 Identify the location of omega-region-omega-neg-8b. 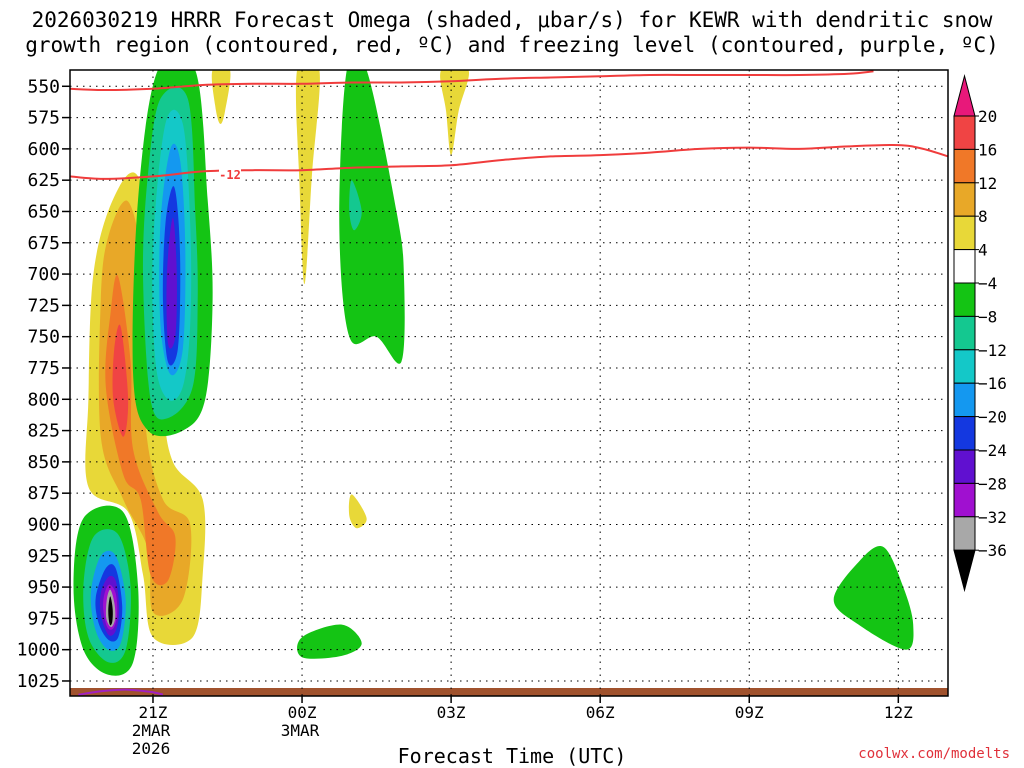
(355, 205).